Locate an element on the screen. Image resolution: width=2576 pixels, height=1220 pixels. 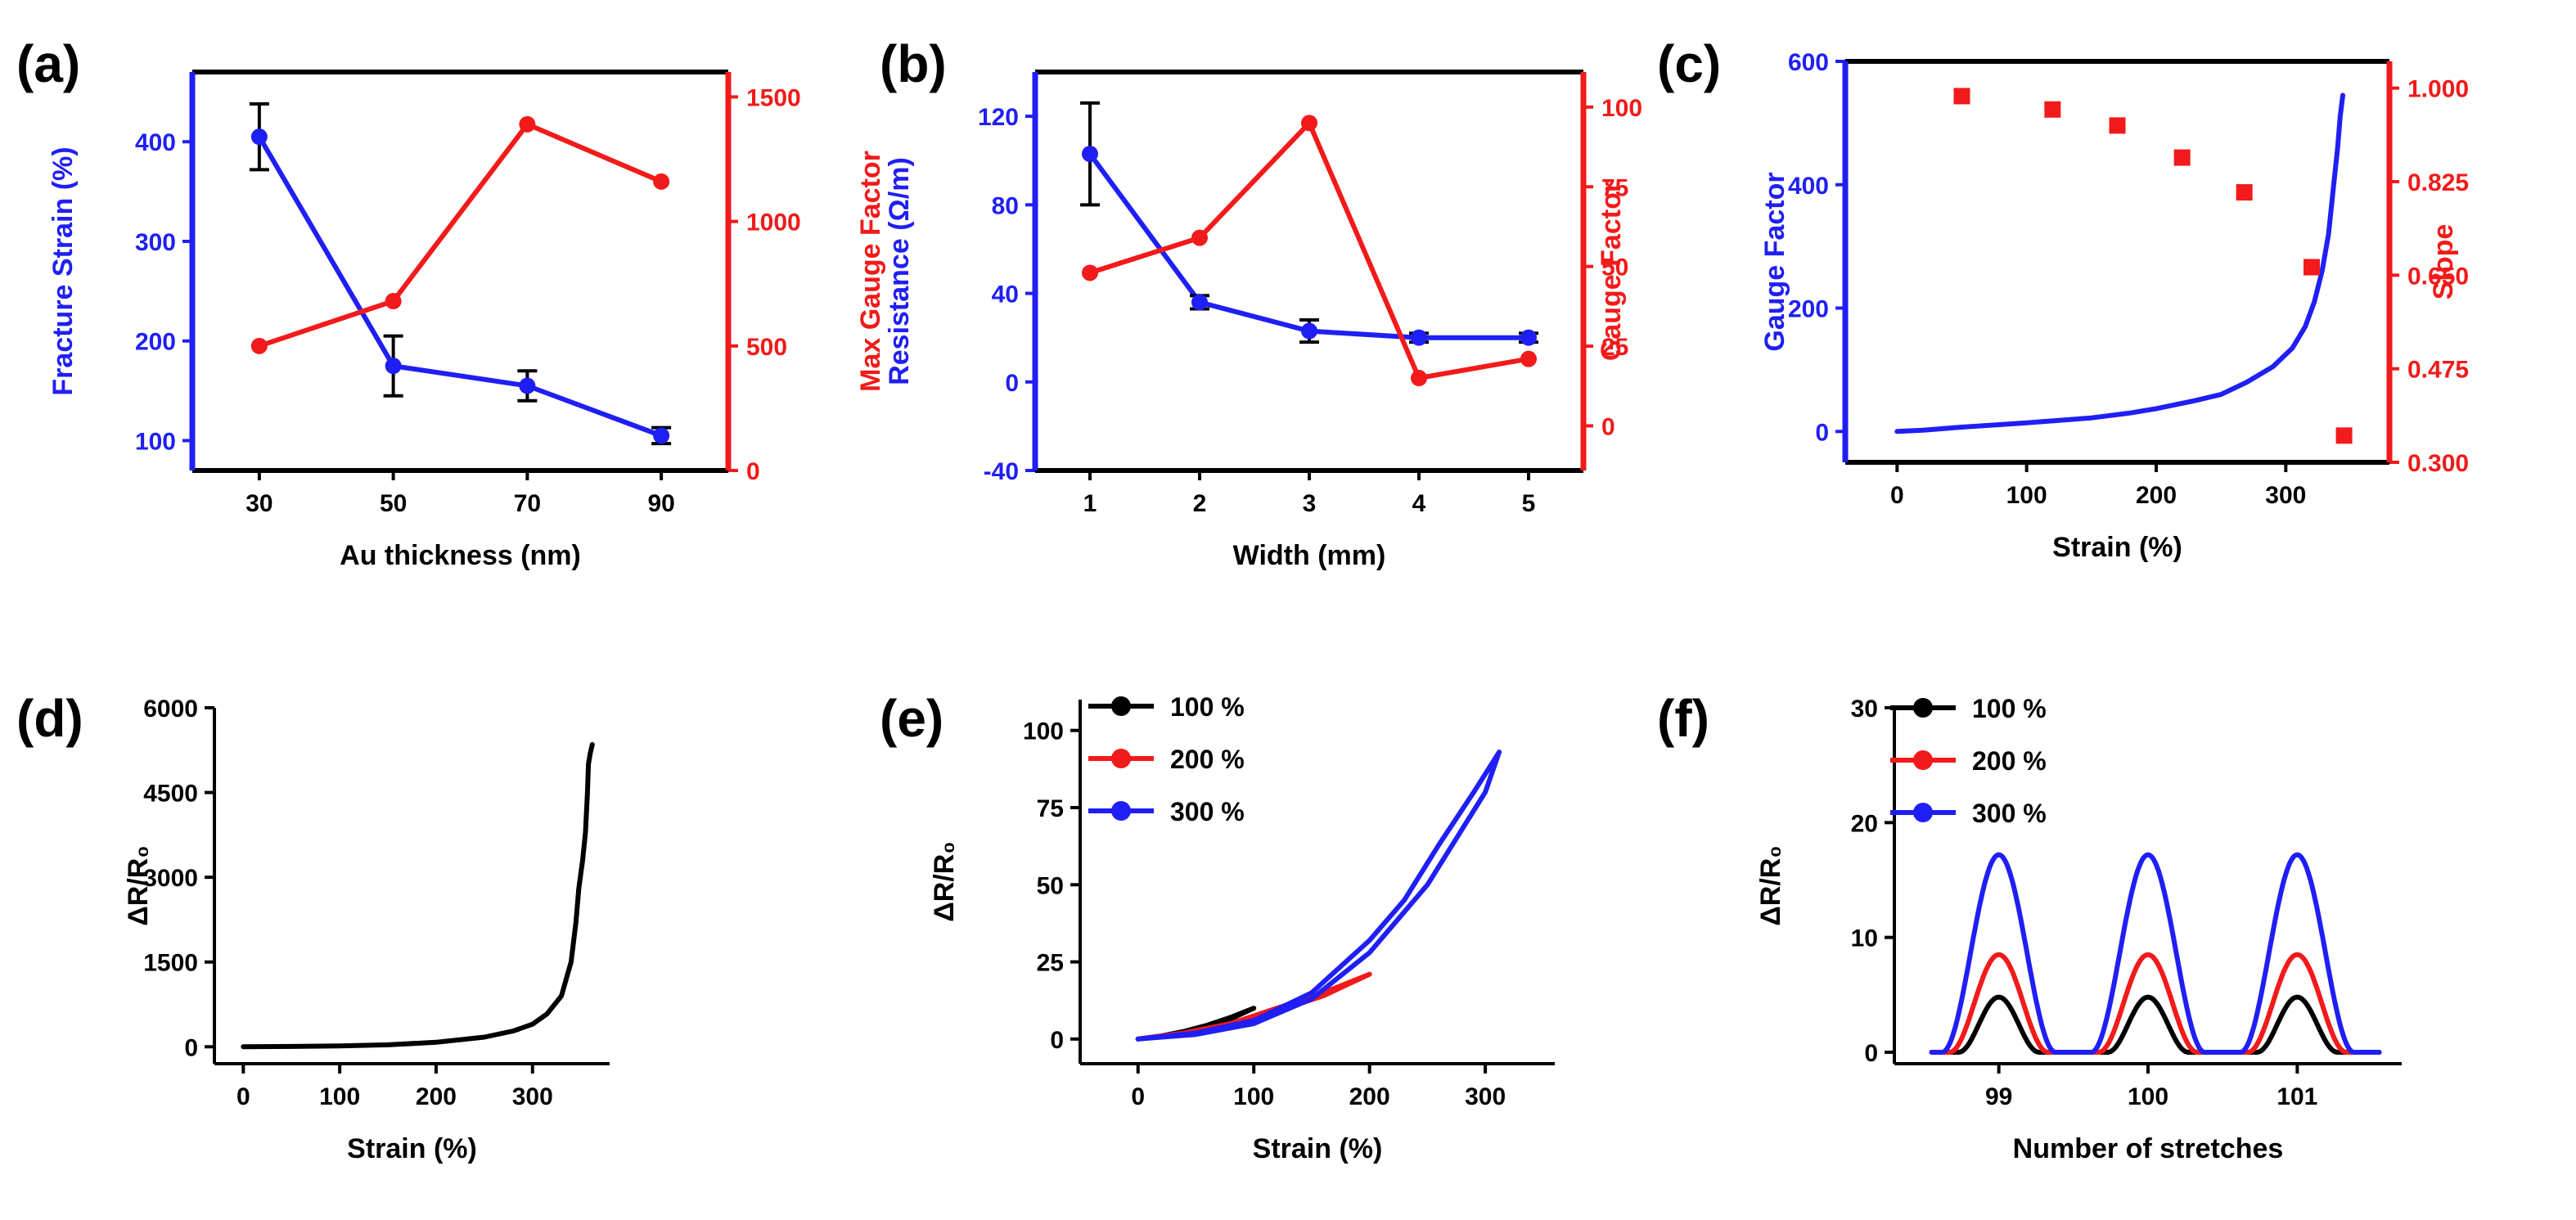
x-tick-label: 99 is located at coordinates (1998, 1096).